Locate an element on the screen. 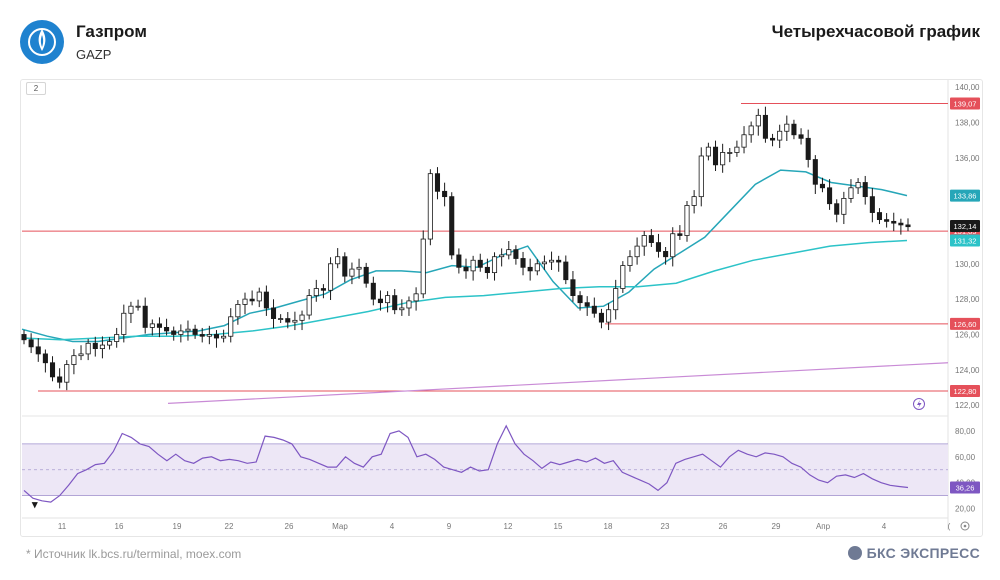 Image resolution: width=1000 pixels, height=580 pixels. price-tick-label: 122,00 is located at coordinates (967, 405).